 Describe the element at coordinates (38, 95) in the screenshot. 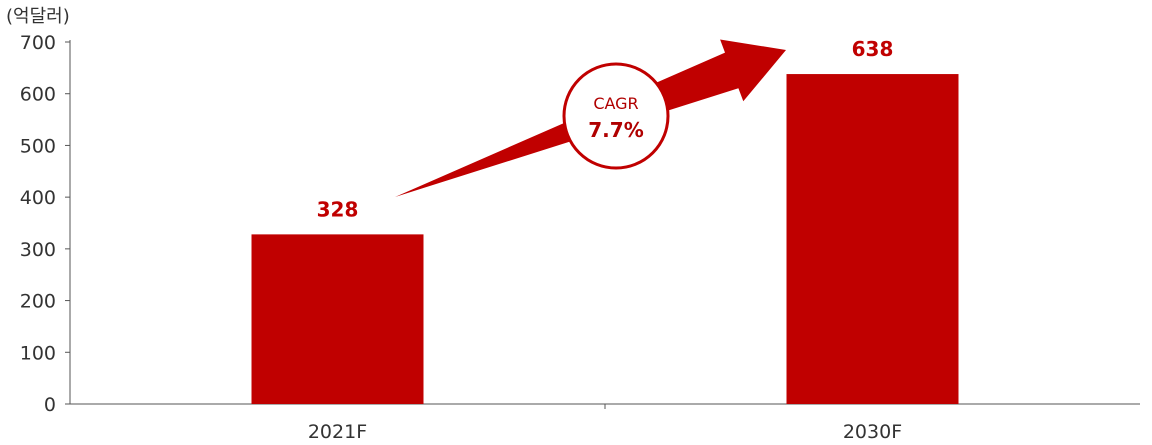

I see `y-tick-label: 600` at that location.